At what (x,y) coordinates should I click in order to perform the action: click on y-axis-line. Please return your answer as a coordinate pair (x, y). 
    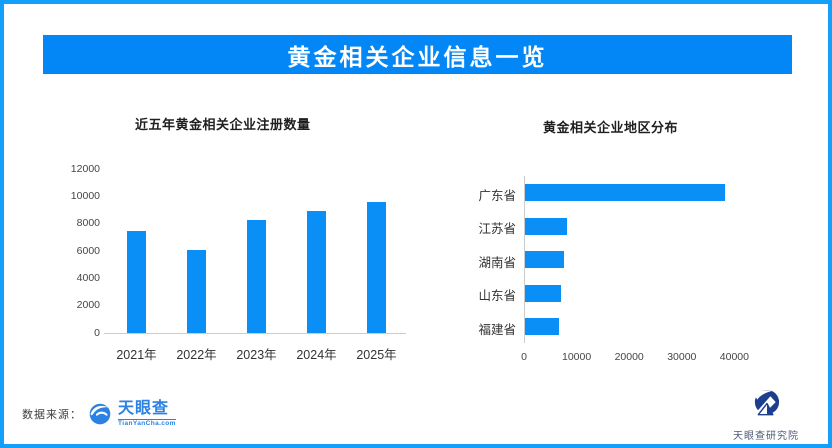
    Looking at the image, I should click on (524, 259).